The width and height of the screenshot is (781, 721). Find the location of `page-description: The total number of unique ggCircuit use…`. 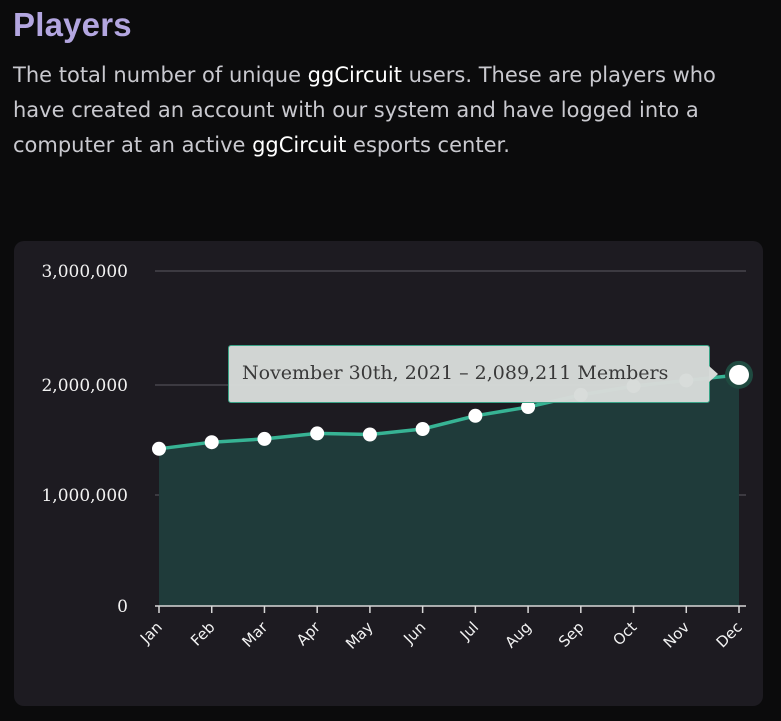

page-description: The total number of unique ggCircuit use… is located at coordinates (383, 110).